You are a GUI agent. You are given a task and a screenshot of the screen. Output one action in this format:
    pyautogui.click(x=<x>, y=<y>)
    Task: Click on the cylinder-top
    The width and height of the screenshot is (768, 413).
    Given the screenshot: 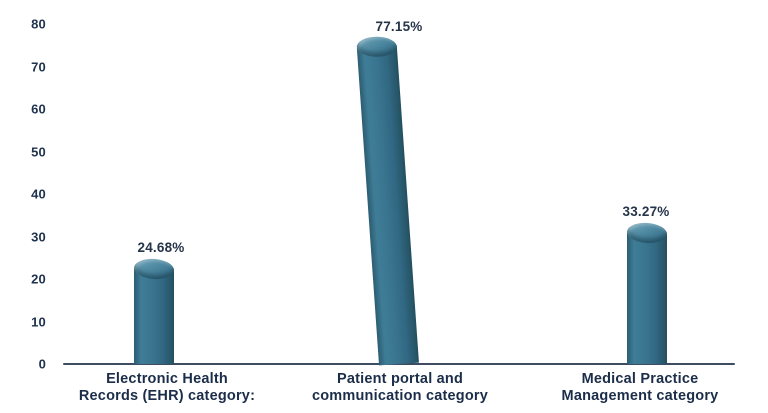 What is the action you would take?
    pyautogui.click(x=376, y=46)
    